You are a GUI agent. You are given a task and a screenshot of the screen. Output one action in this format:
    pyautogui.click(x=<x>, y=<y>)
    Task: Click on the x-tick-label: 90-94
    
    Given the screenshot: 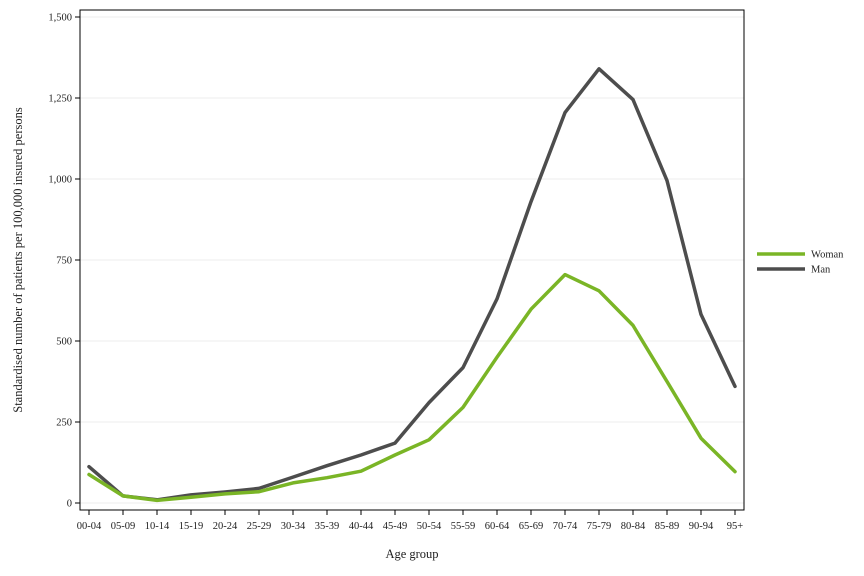 What is the action you would take?
    pyautogui.click(x=701, y=526)
    